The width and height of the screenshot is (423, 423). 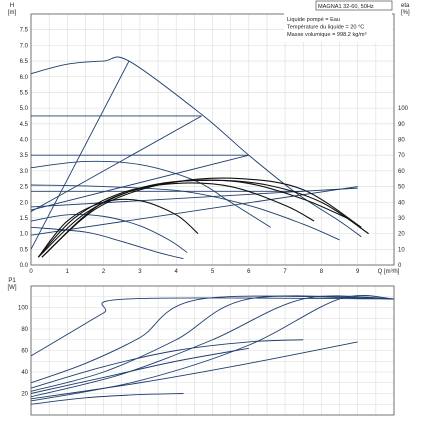 What do you see at coordinates (401, 156) in the screenshot?
I see `eta-tick-label: 70` at bounding box center [401, 156].